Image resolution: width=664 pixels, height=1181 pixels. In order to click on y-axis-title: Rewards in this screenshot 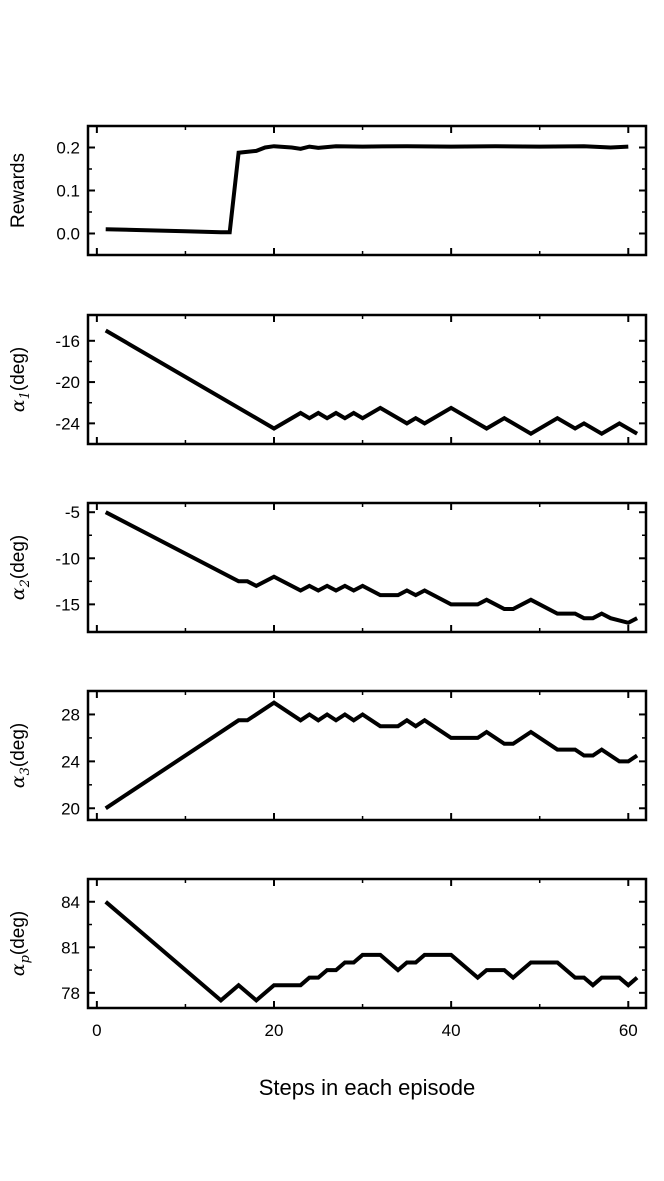, I will do `click(18, 190)`.